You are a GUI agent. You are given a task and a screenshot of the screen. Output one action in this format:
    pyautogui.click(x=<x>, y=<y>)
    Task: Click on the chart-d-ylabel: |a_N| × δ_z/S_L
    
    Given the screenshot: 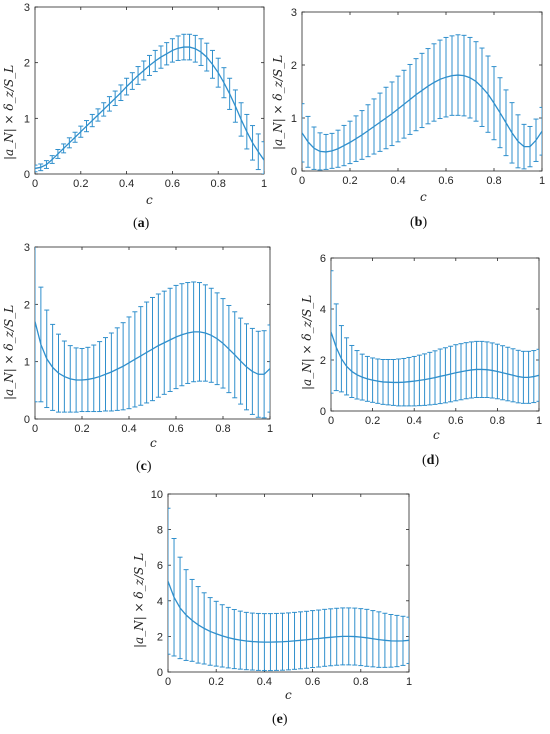 What is the action you would take?
    pyautogui.click(x=307, y=342)
    